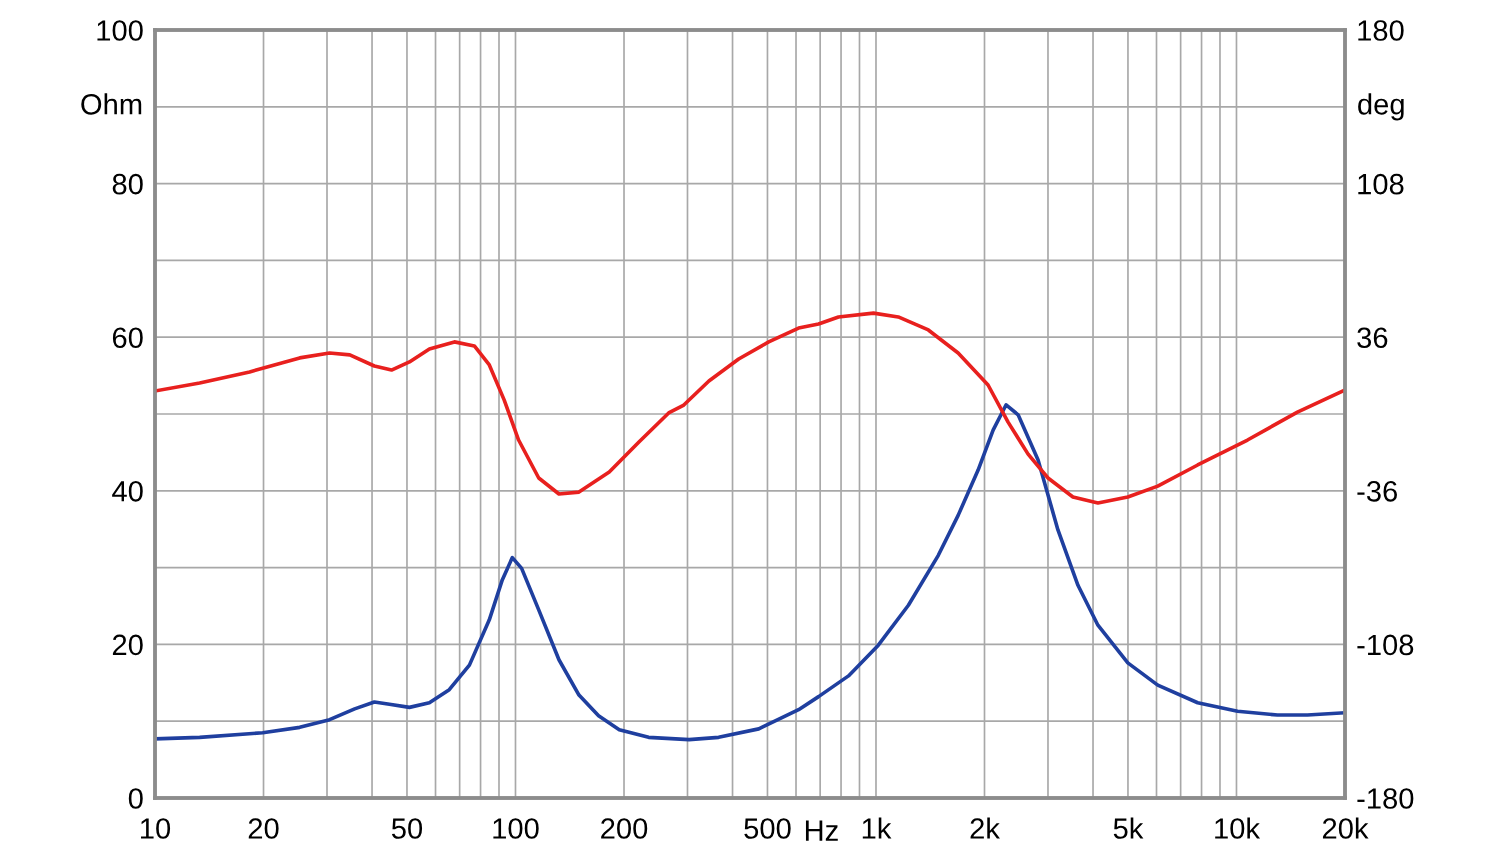  I want to click on x-tick-label: 500, so click(767, 828).